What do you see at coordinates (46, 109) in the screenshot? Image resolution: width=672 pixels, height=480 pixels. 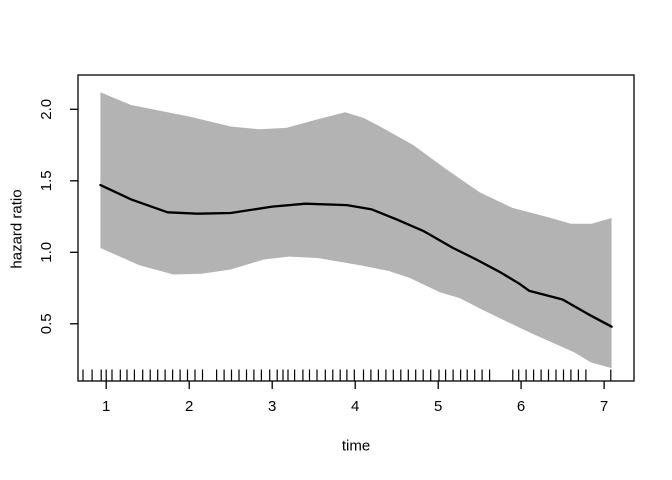 I see `y-tick-label: 2.0` at bounding box center [46, 109].